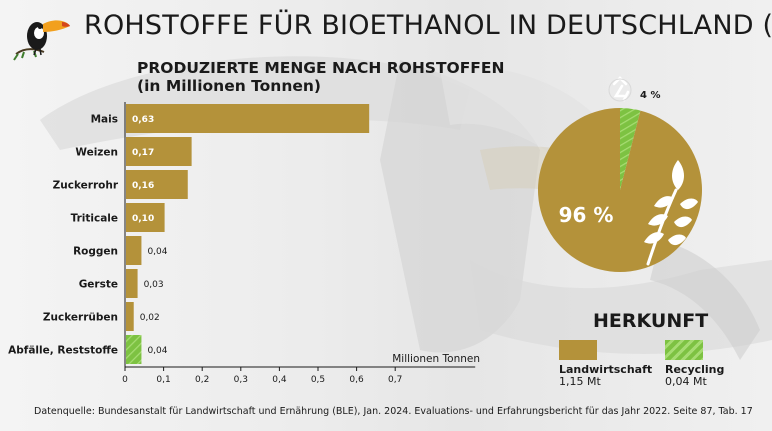 The height and width of the screenshot is (431, 772). Describe the element at coordinates (356, 380) in the screenshot. I see `x-tick-label: 0,6` at that location.